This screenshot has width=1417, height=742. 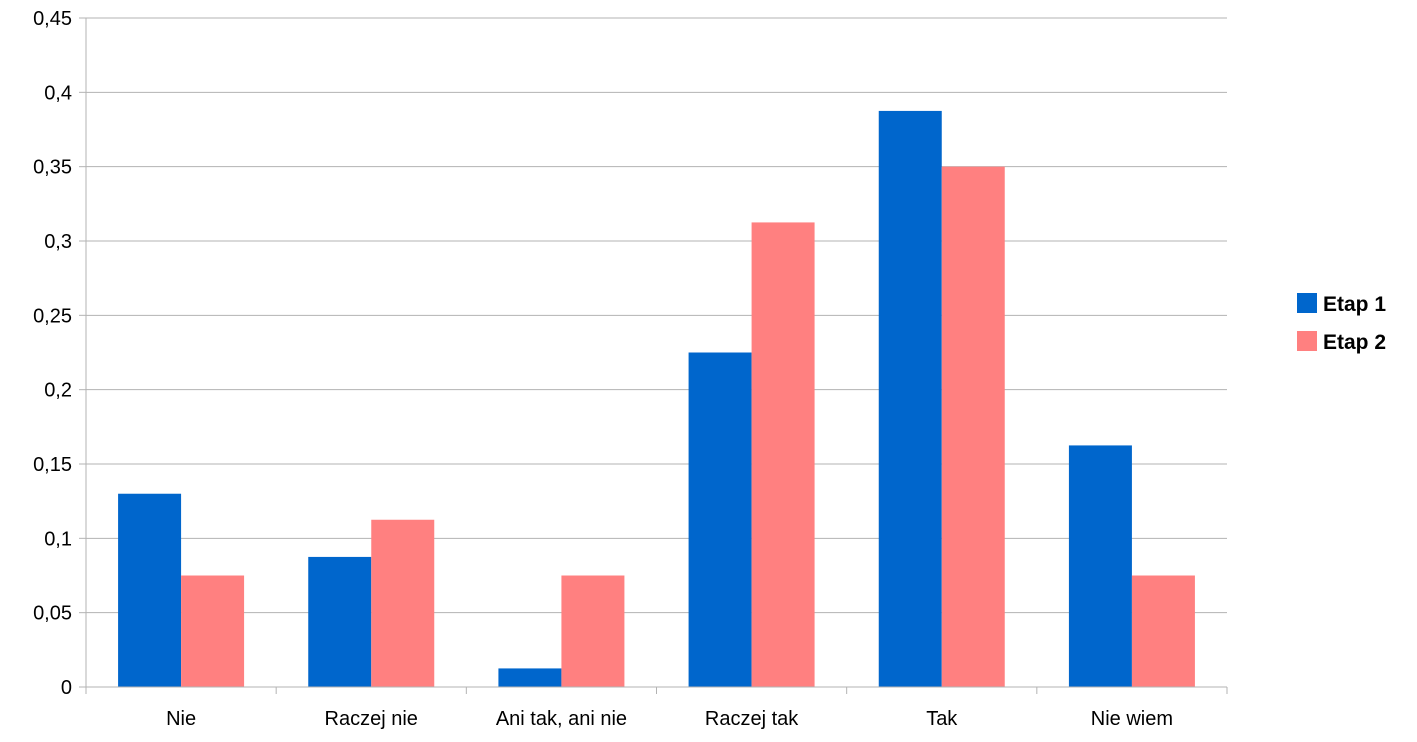 What do you see at coordinates (1341, 323) in the screenshot?
I see `legend: Etap 1 Etap 2` at bounding box center [1341, 323].